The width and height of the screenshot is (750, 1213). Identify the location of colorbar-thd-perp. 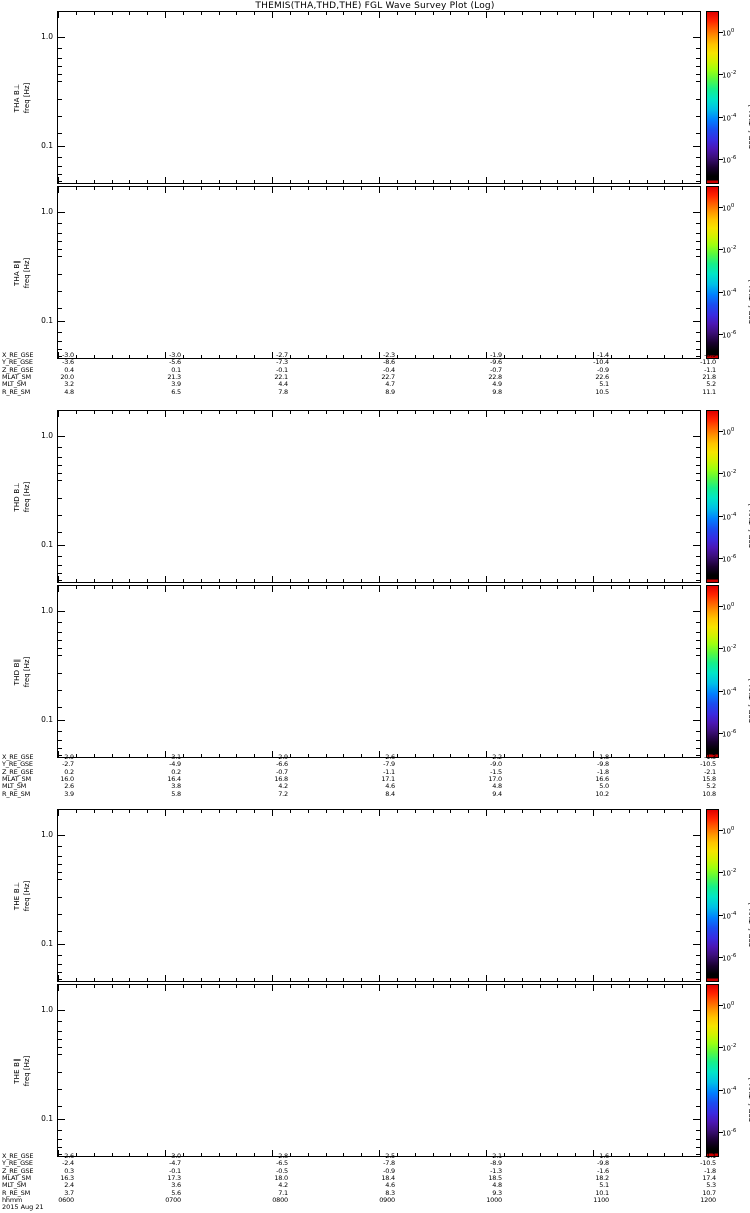
(712, 496).